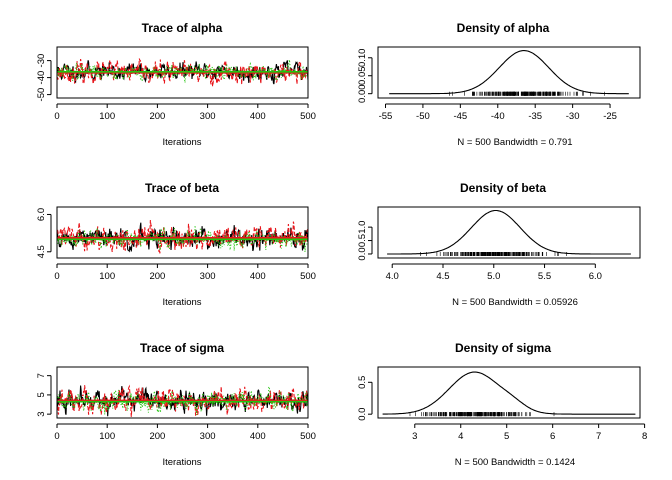  What do you see at coordinates (41, 394) in the screenshot?
I see `y-tick-label: 5` at bounding box center [41, 394].